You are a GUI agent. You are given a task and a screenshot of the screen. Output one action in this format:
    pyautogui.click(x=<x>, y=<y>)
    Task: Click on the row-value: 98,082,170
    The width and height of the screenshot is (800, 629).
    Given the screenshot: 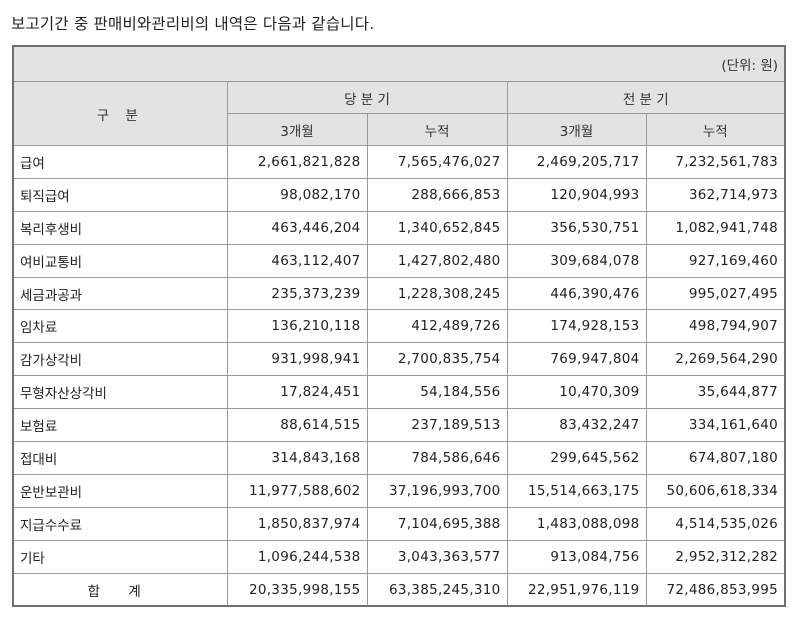 What is the action you would take?
    pyautogui.click(x=297, y=194)
    